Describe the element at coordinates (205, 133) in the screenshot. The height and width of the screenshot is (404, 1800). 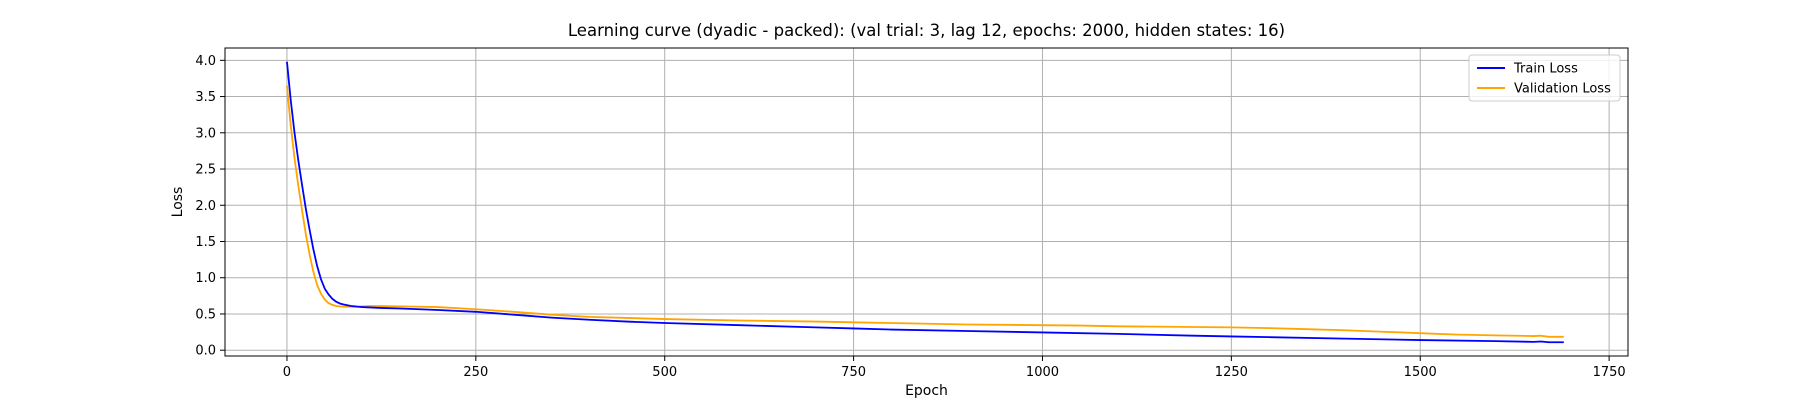
I see `y-tick-label: 3.0` at that location.